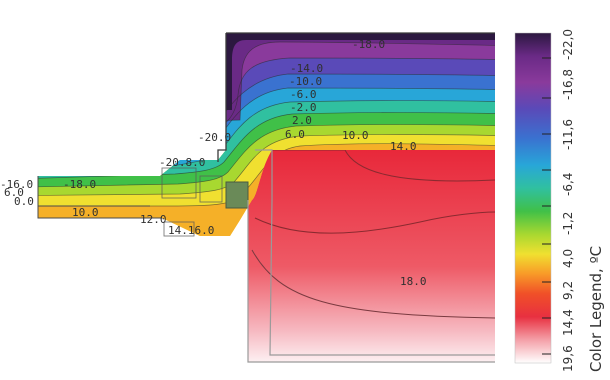  Describe the element at coordinates (24, 201) in the screenshot. I see `isotherm-label: 0.0` at that location.